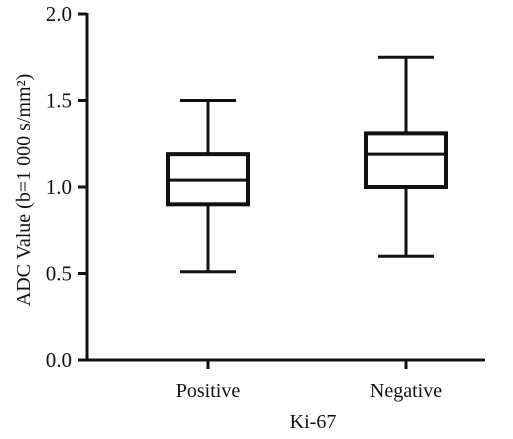  I want to click on y-tick-label: 1.5, so click(59, 101).